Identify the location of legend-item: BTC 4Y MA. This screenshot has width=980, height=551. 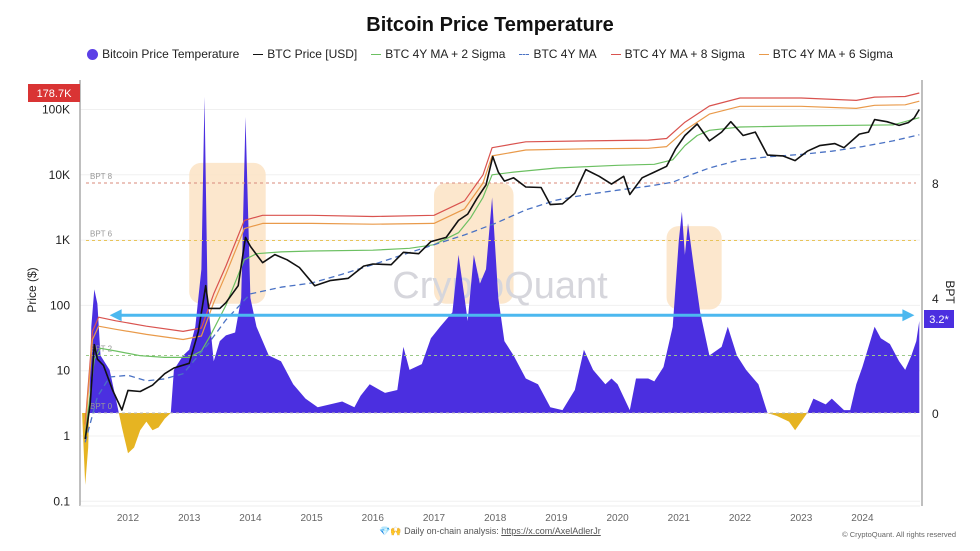
(558, 54).